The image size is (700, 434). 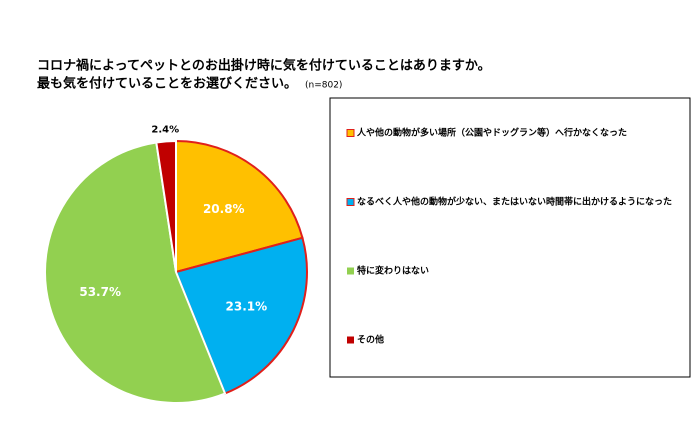 I want to click on chart-subtitle: 最も気を付けていることをお選びください。, so click(x=167, y=84).